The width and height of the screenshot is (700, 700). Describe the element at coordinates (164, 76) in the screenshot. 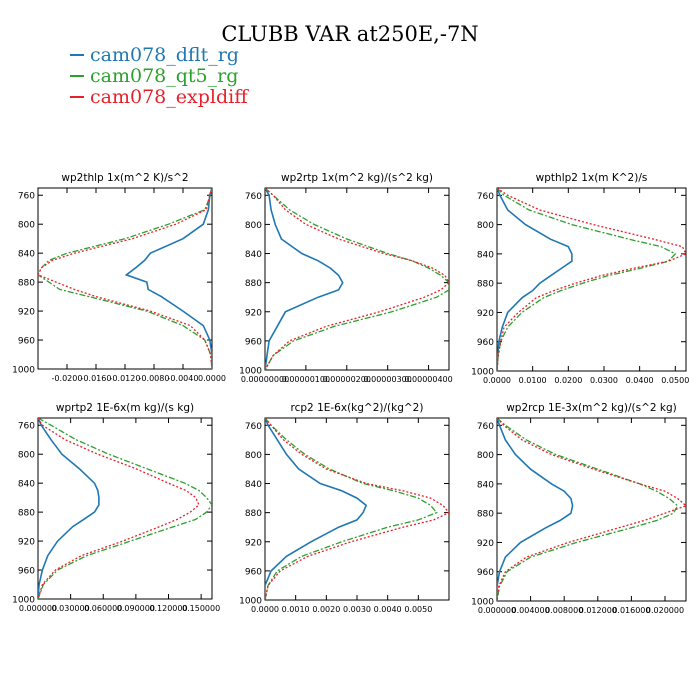

I see `legend-label: cam078_qt5_rg` at that location.